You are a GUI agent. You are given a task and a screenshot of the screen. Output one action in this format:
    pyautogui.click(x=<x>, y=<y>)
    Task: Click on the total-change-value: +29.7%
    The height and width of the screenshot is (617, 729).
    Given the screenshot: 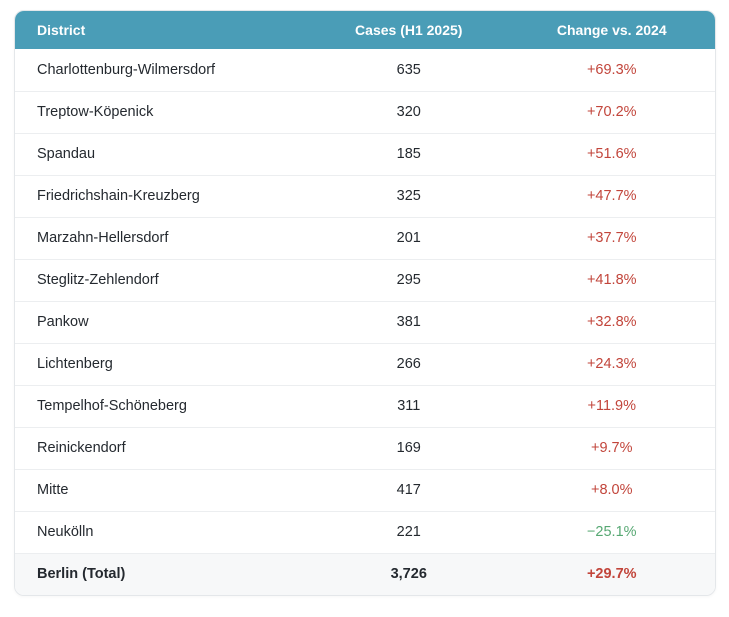 What is the action you would take?
    pyautogui.click(x=611, y=574)
    